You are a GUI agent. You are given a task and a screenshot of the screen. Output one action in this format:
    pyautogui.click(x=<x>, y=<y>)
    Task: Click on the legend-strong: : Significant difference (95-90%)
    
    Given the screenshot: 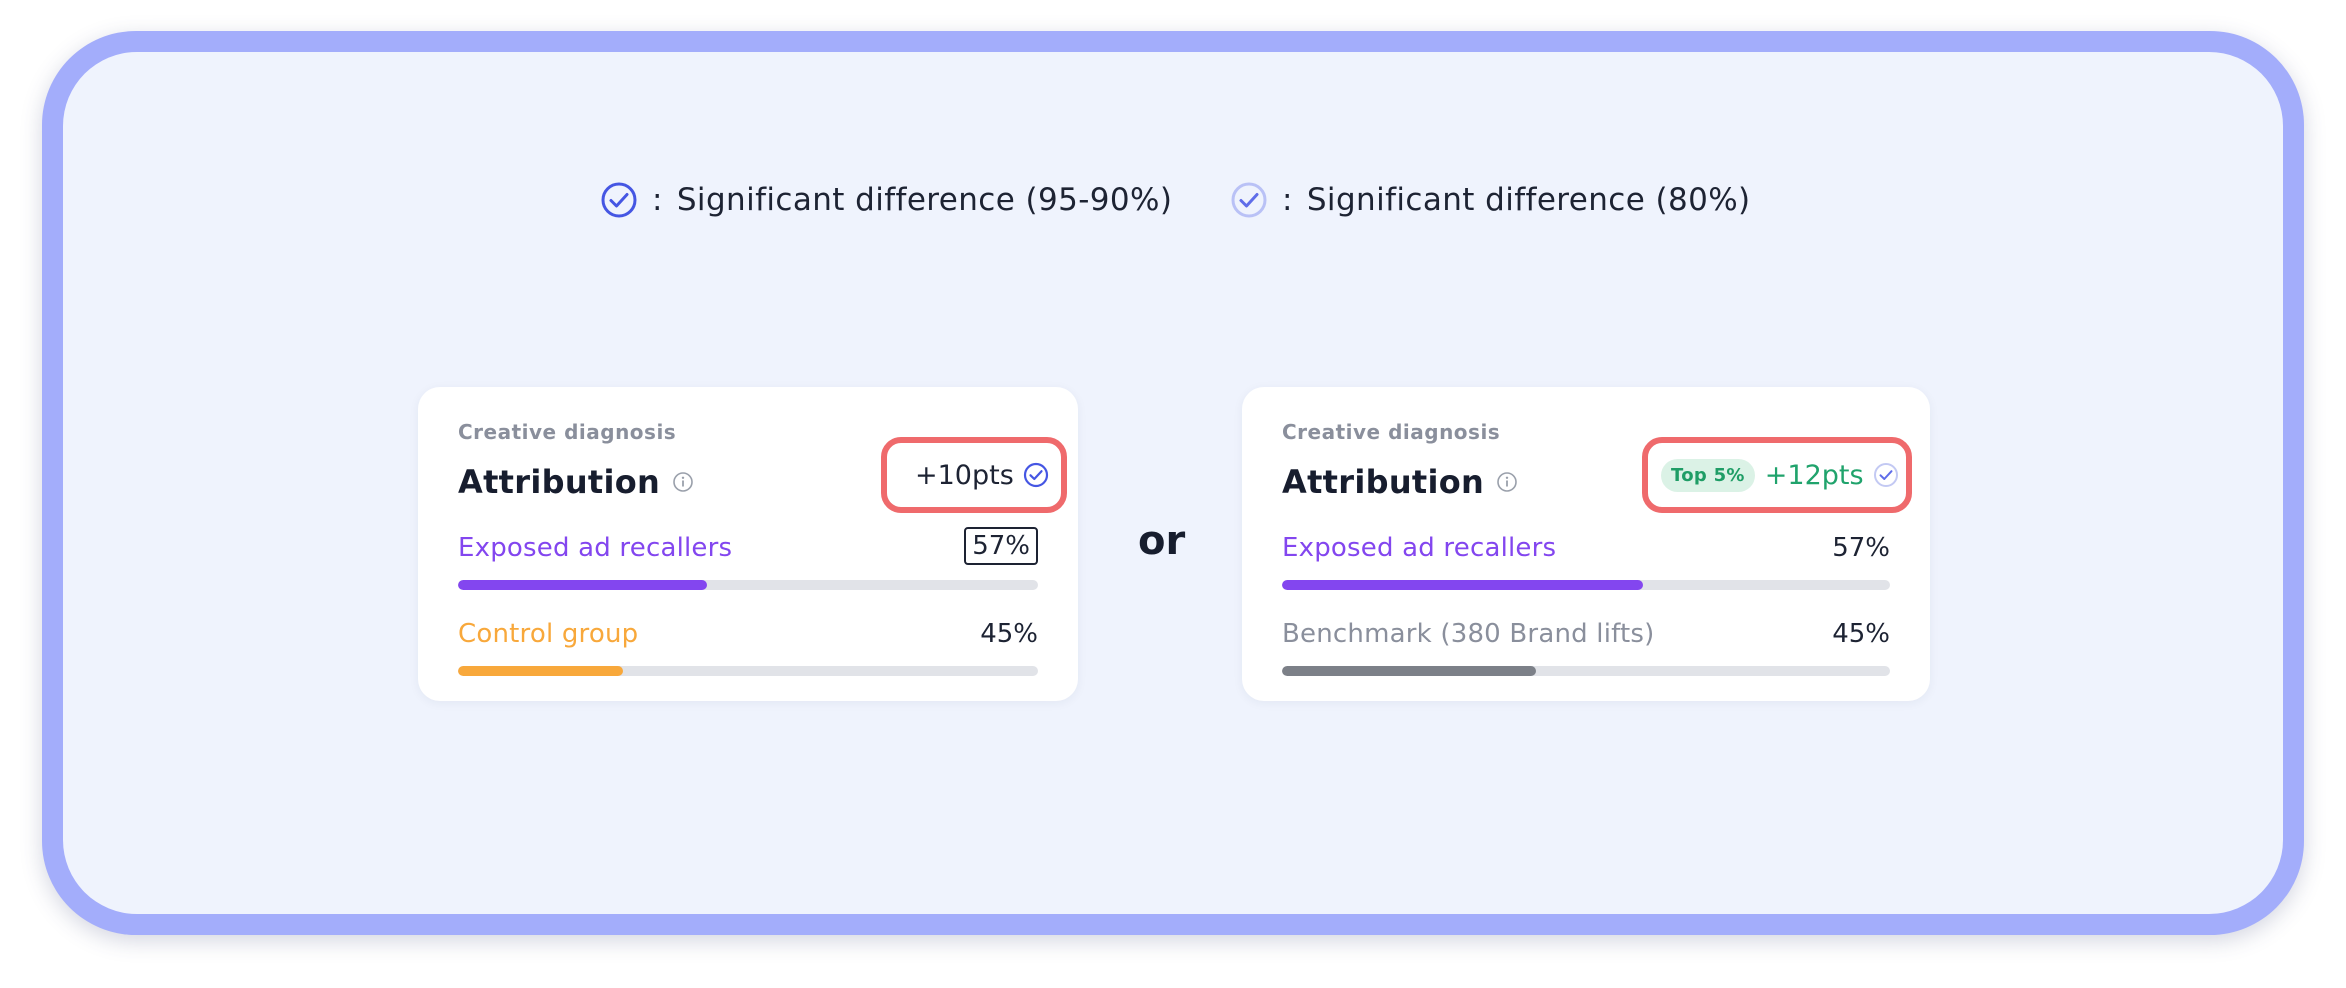 What is the action you would take?
    pyautogui.click(x=886, y=200)
    